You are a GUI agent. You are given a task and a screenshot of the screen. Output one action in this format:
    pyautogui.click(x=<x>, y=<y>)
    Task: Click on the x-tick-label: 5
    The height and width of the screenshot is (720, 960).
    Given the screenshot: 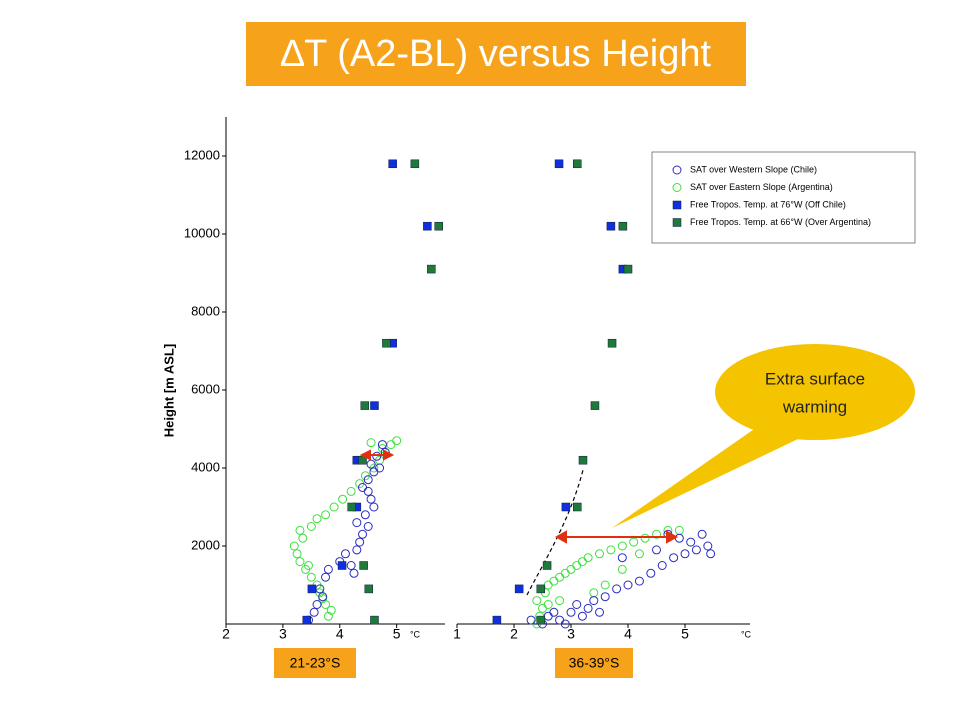 What is the action you would take?
    pyautogui.click(x=397, y=634)
    